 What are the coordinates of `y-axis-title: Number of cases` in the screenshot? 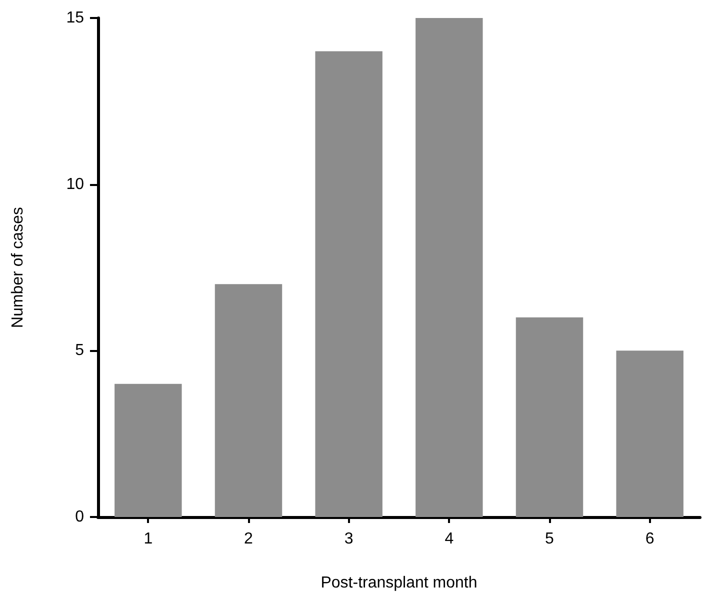 It's located at (18, 267).